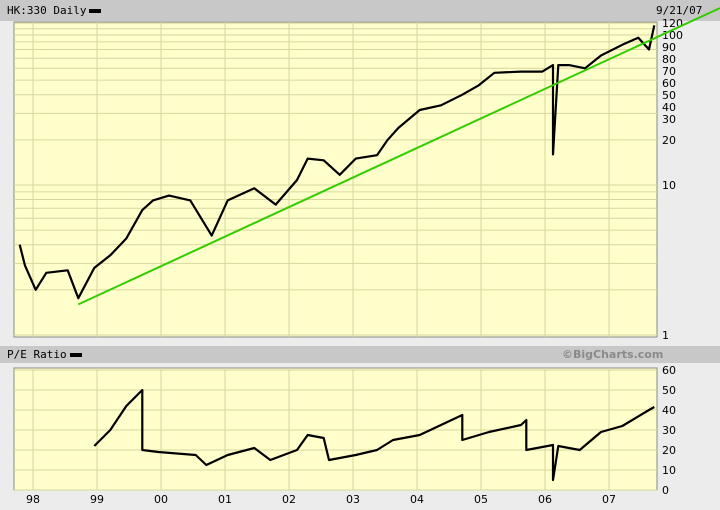 The width and height of the screenshot is (720, 510). Describe the element at coordinates (609, 499) in the screenshot. I see `x-tick-label: 07` at that location.